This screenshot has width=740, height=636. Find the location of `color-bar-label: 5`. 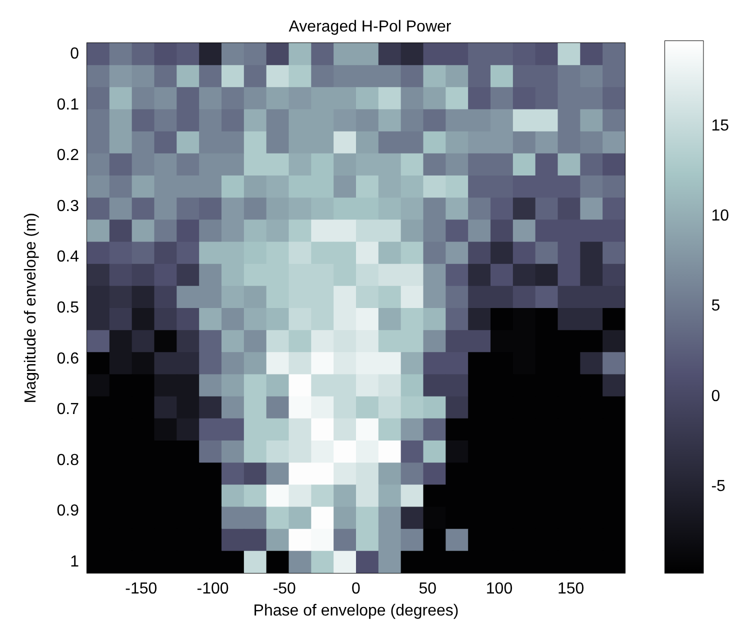

color-bar-label: 5 is located at coordinates (715, 306).